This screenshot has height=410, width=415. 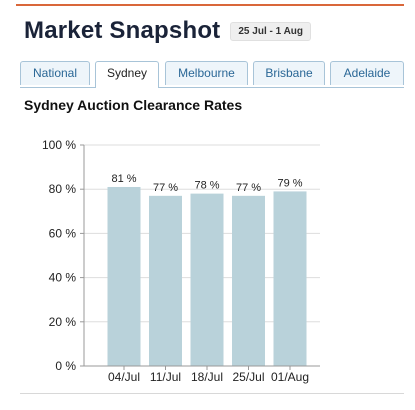 What do you see at coordinates (59, 145) in the screenshot?
I see `y-tick-label: 100 %` at bounding box center [59, 145].